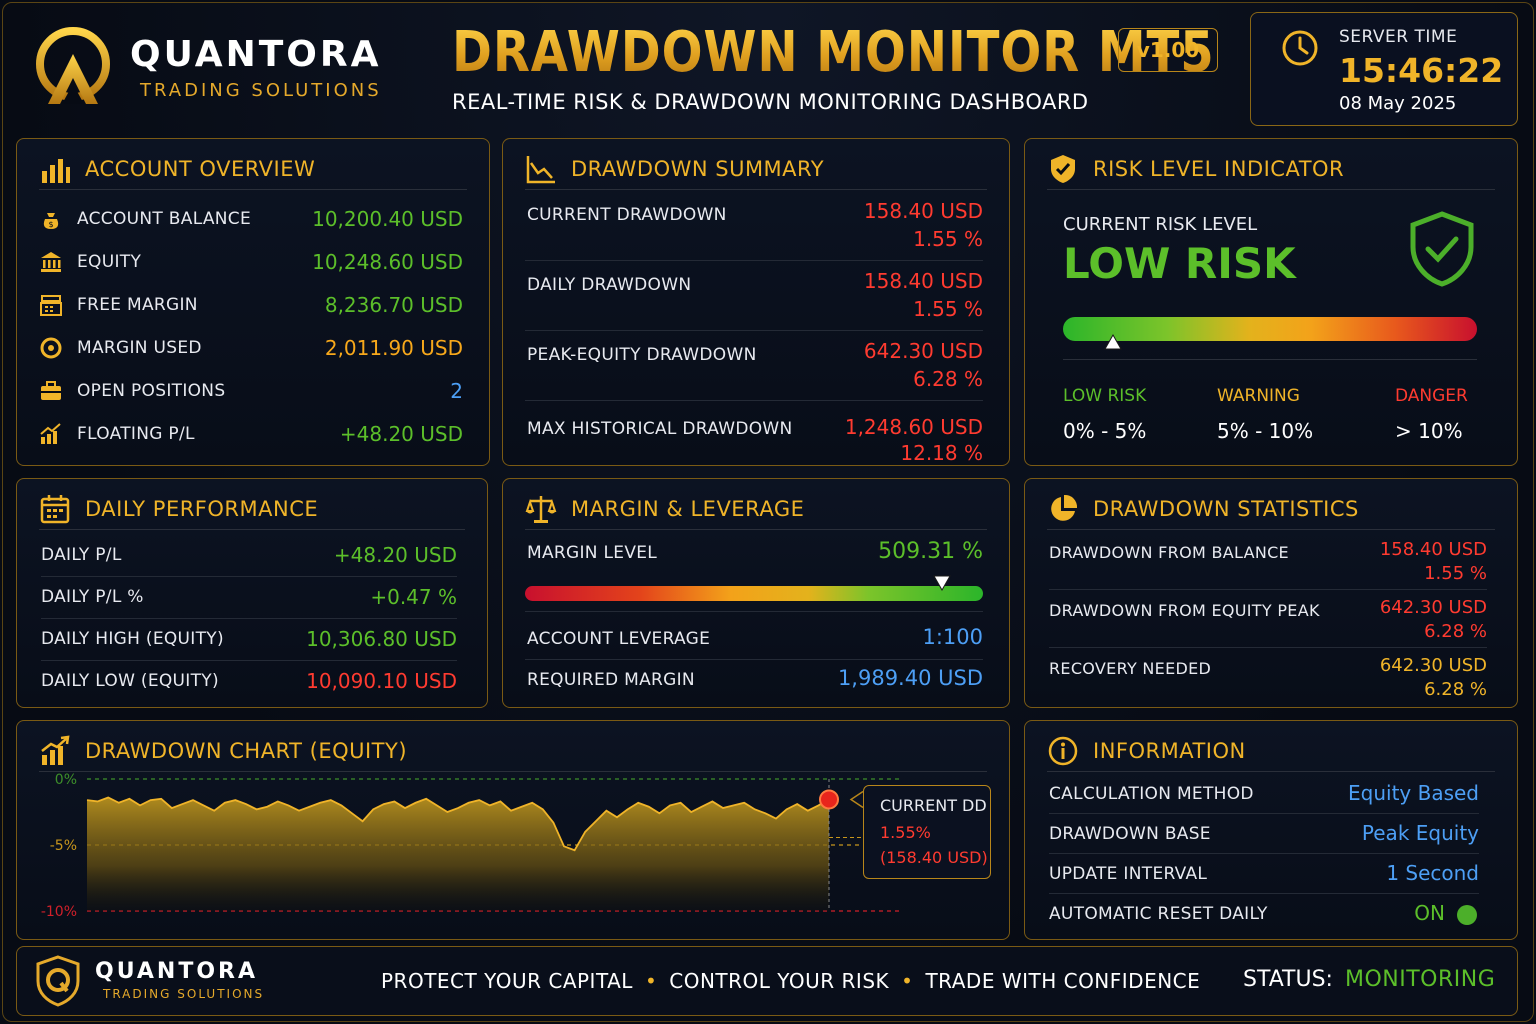 This screenshot has height=1024, width=1536. I want to click on account-overview-row: FREE MARGIN 8,236.70 USD, so click(251, 305).